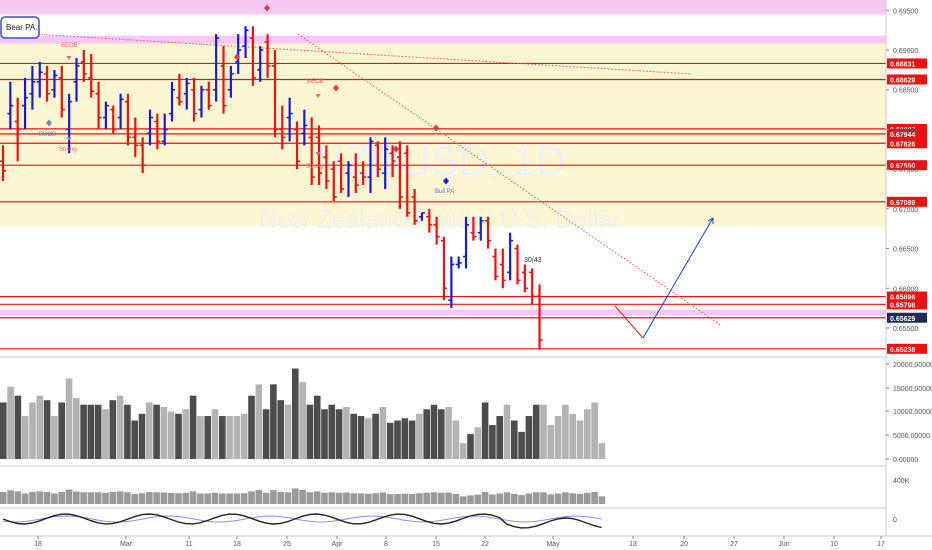 This screenshot has height=550, width=932. I want to click on price-tick-label: 0.65500, so click(905, 329).